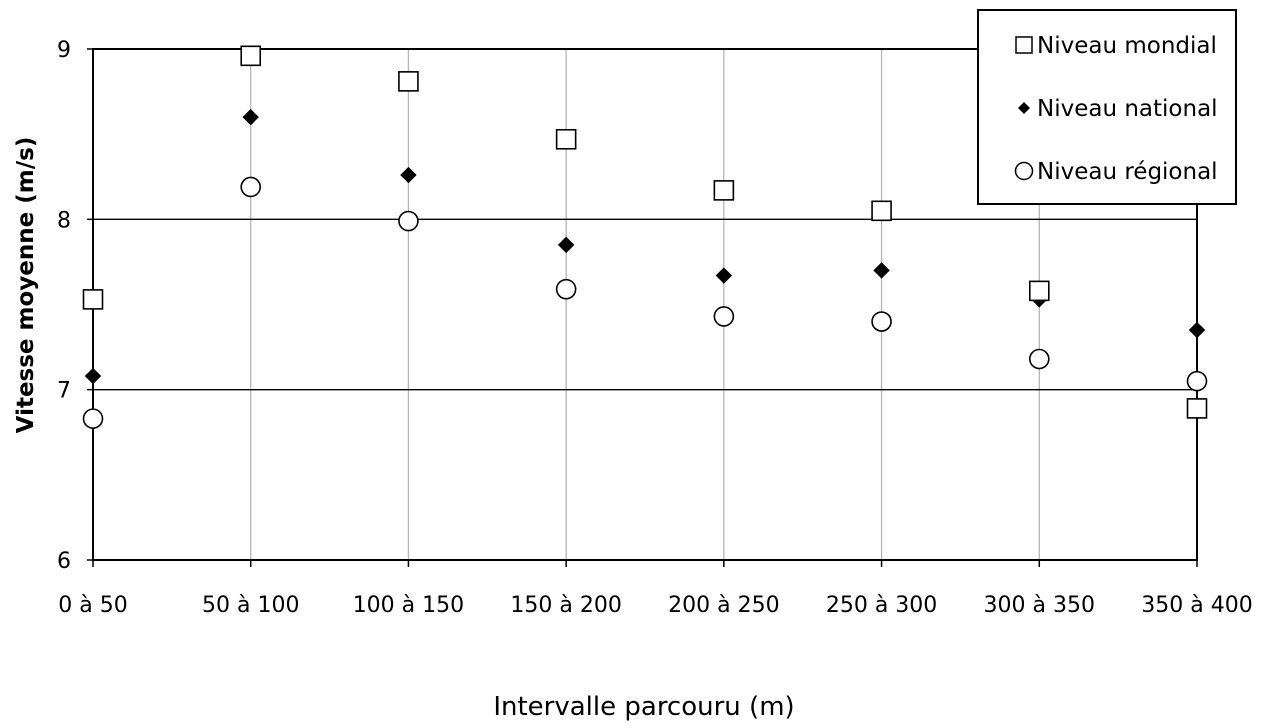 The image size is (1268, 728). Describe the element at coordinates (723, 605) in the screenshot. I see `x-tick-label: 200 à 250` at that location.